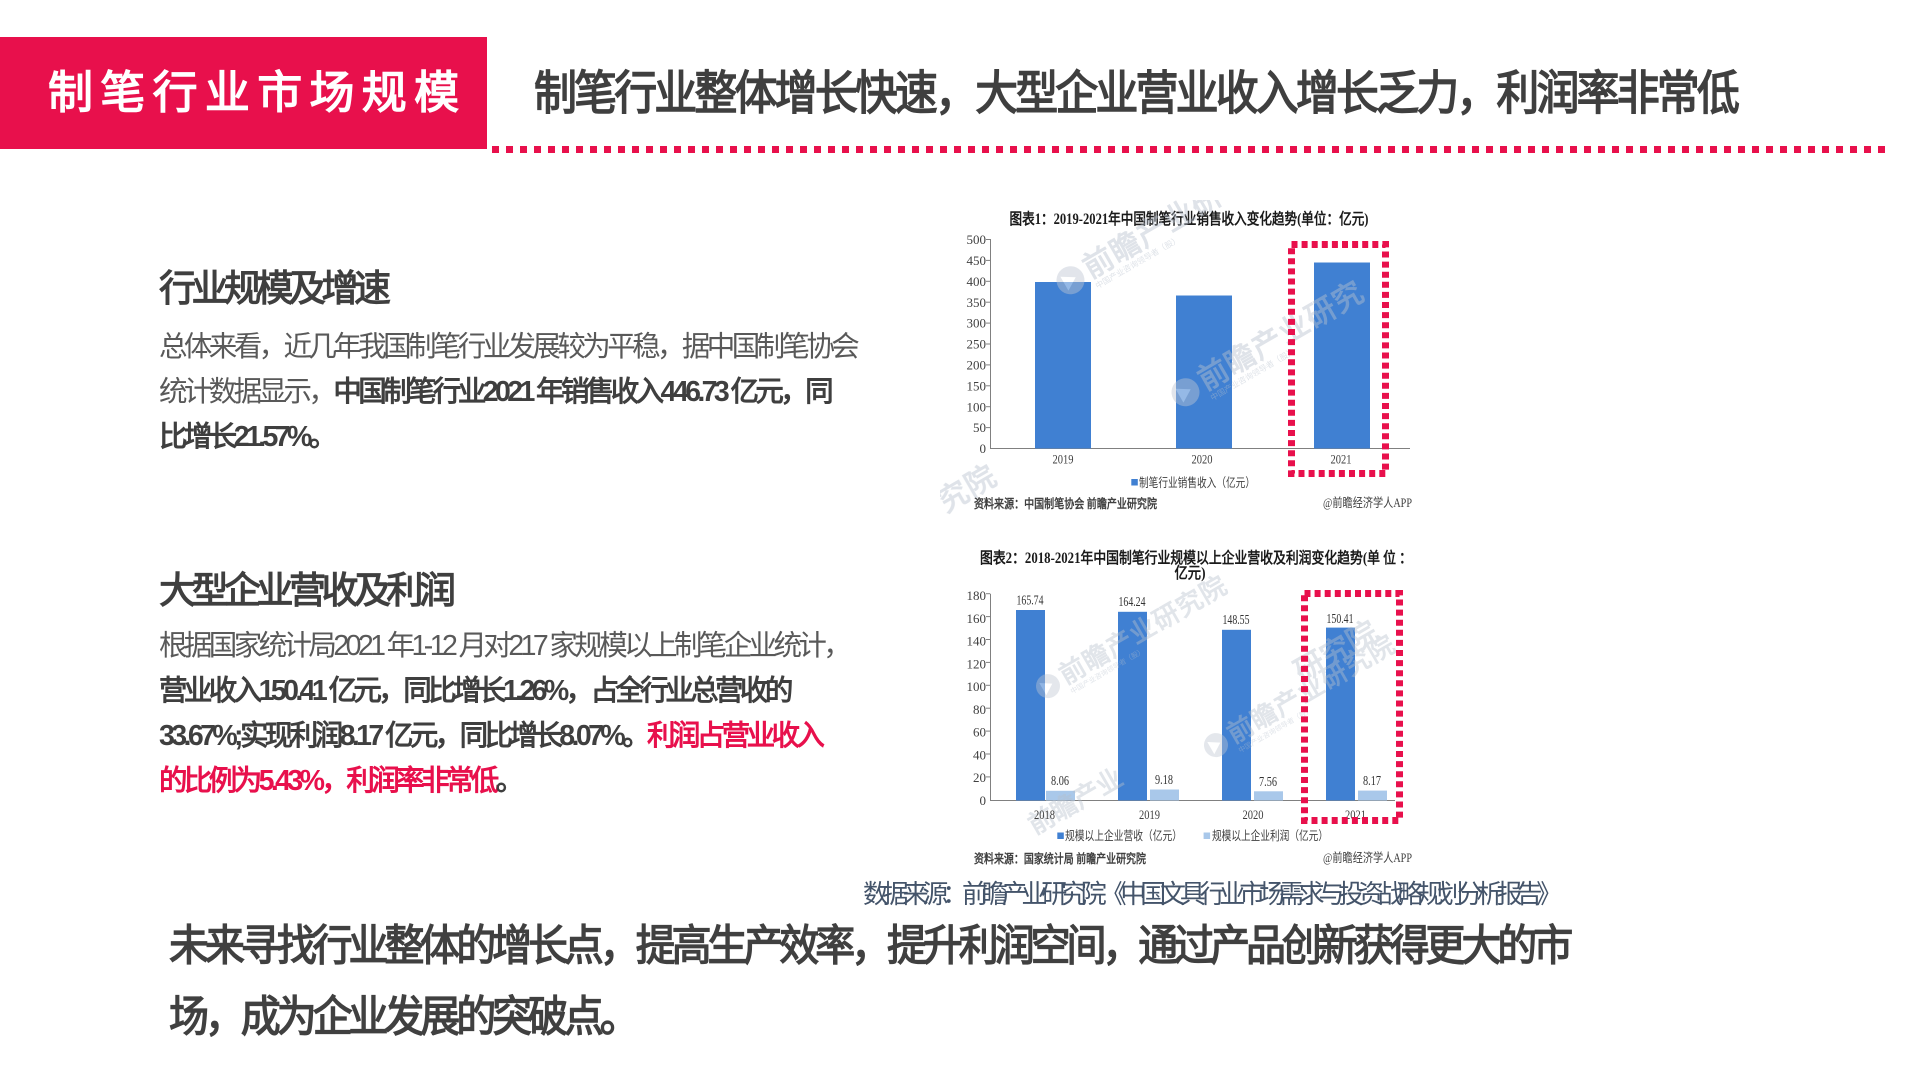  What do you see at coordinates (977, 385) in the screenshot?
I see `svg-text: 150` at bounding box center [977, 385].